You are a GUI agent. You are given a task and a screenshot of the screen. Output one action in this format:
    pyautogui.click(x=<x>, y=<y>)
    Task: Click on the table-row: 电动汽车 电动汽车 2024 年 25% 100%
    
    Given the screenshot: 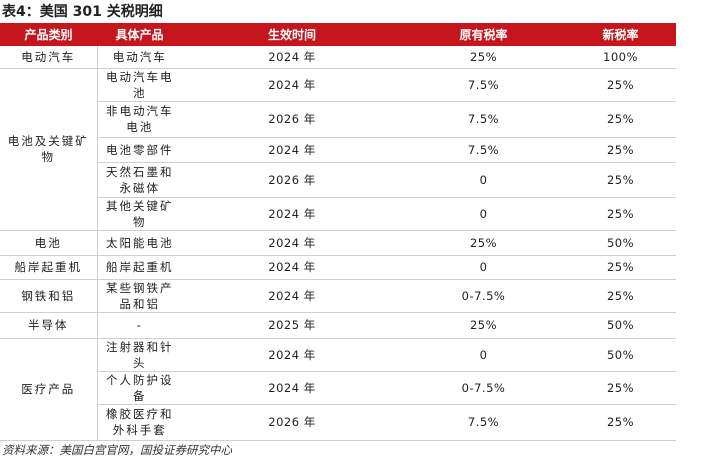 What is the action you would take?
    pyautogui.click(x=338, y=57)
    